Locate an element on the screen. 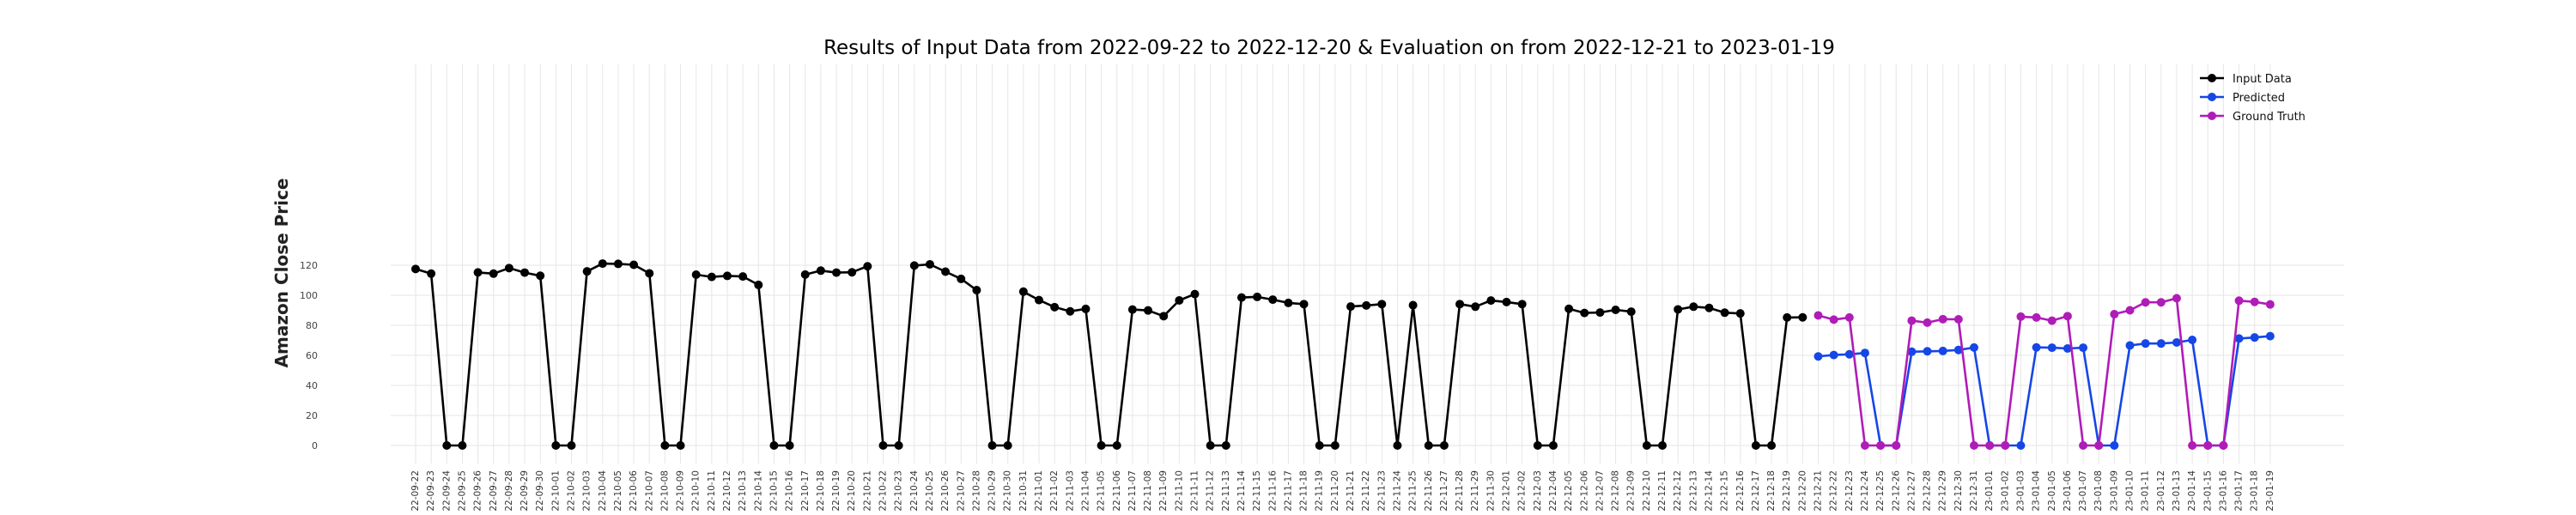 The height and width of the screenshot is (515, 2576). x-tick-label: 22-09-25 is located at coordinates (462, 491).